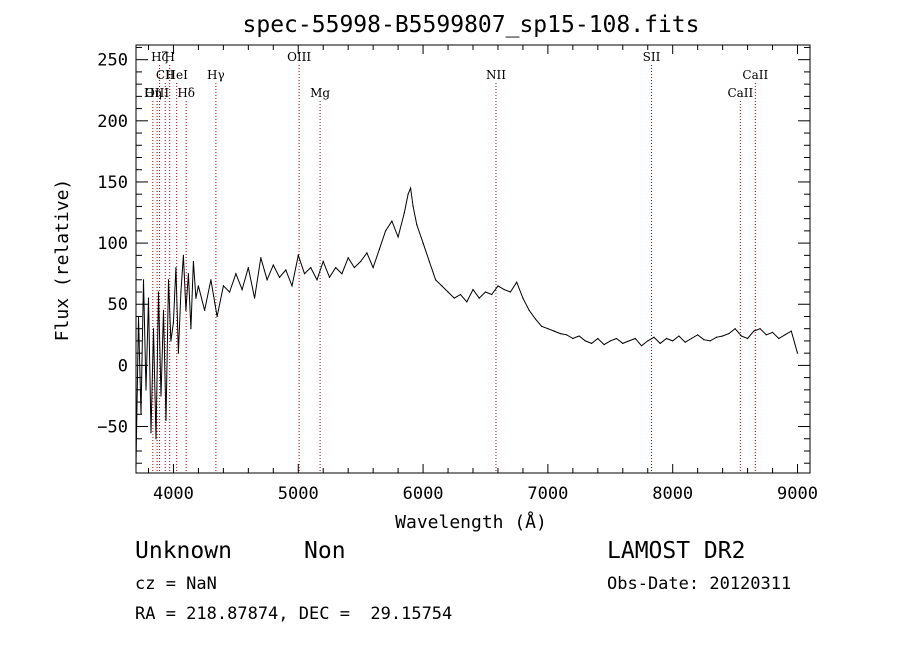 This screenshot has height=649, width=900. I want to click on object-type: Unknown, so click(183, 551).